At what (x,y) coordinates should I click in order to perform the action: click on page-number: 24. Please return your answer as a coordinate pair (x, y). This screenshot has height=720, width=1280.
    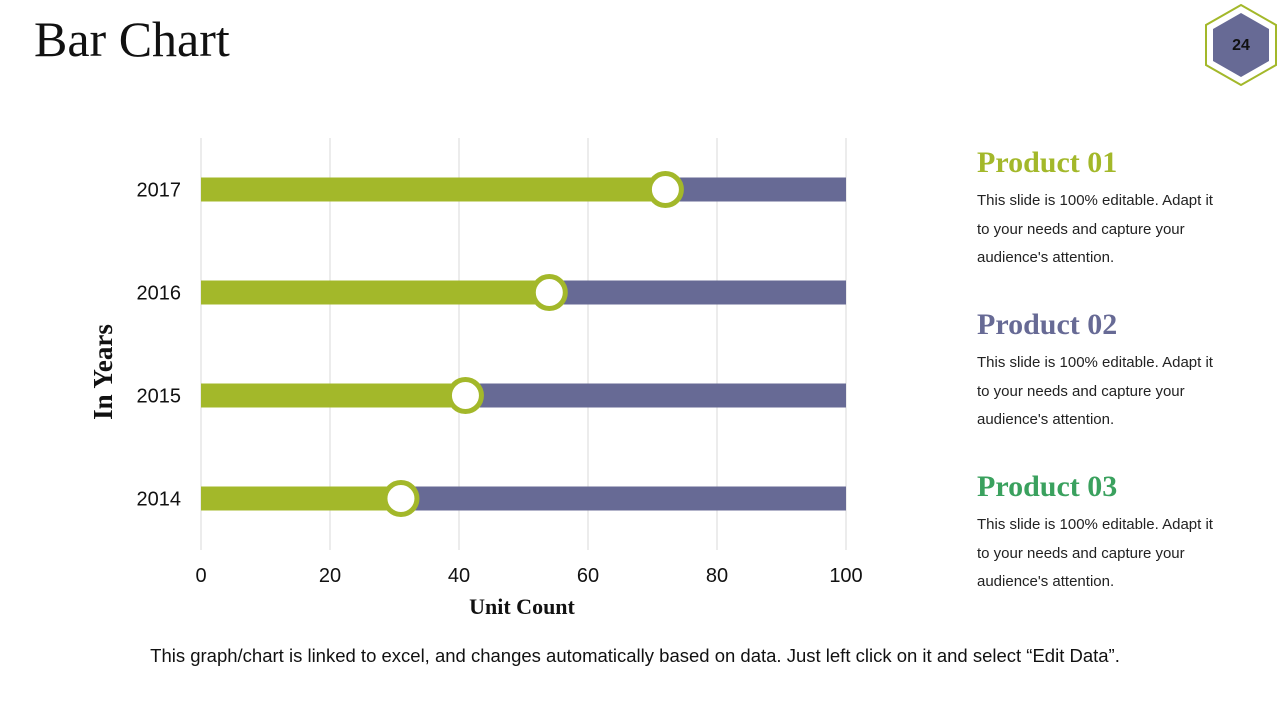
    Looking at the image, I should click on (1241, 45).